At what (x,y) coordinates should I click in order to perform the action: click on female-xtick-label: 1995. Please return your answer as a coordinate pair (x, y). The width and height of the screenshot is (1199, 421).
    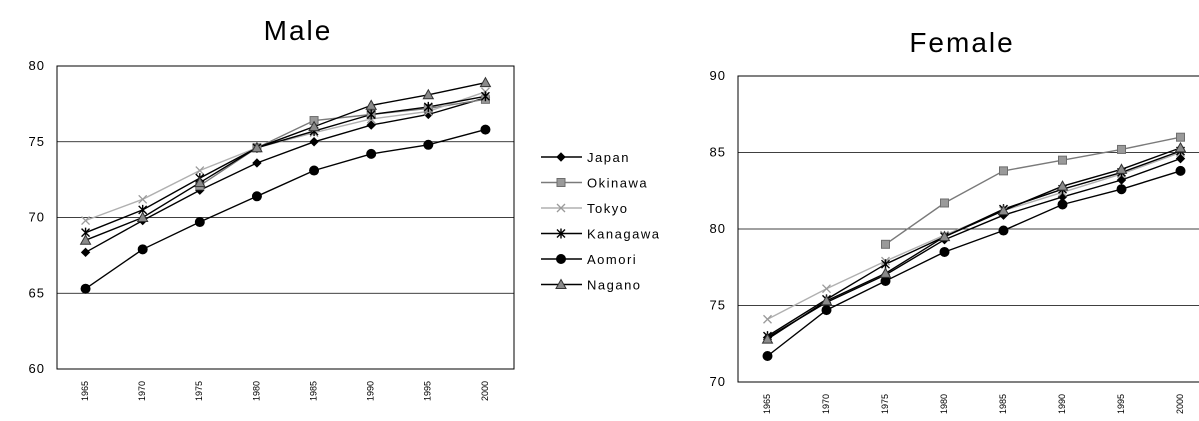
    Looking at the image, I should click on (1121, 404).